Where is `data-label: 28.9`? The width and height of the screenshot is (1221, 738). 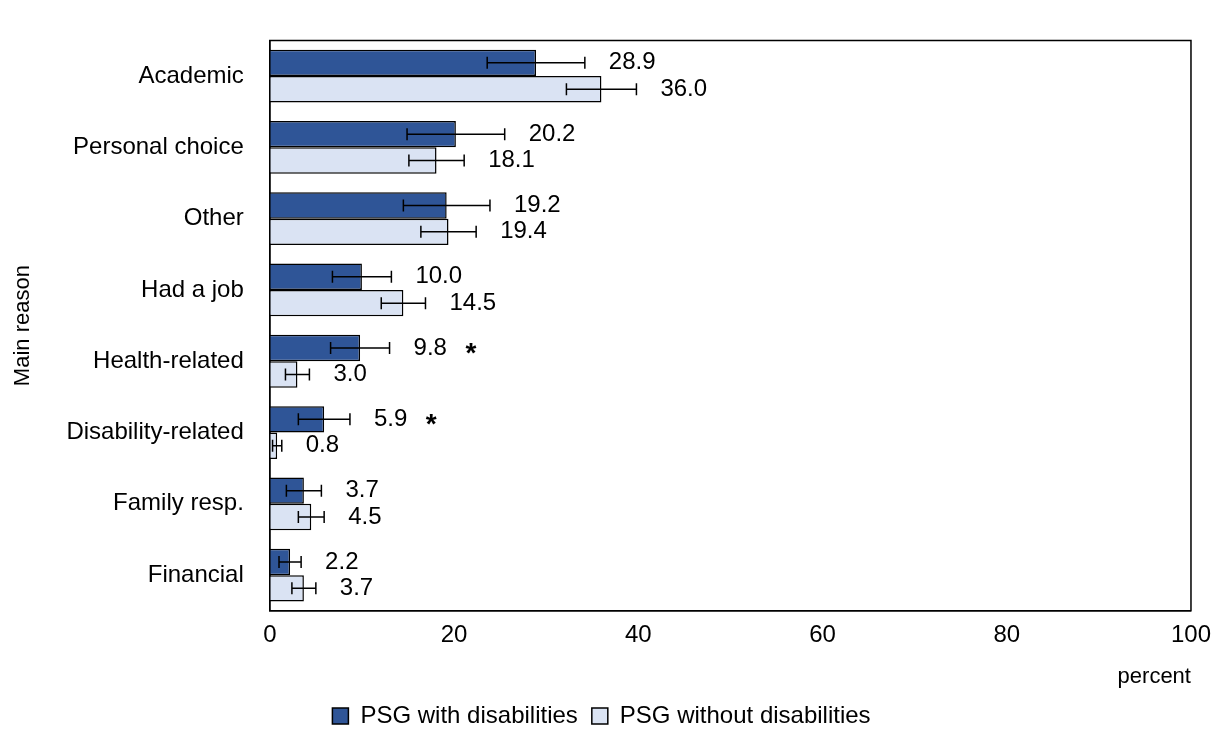 data-label: 28.9 is located at coordinates (632, 61).